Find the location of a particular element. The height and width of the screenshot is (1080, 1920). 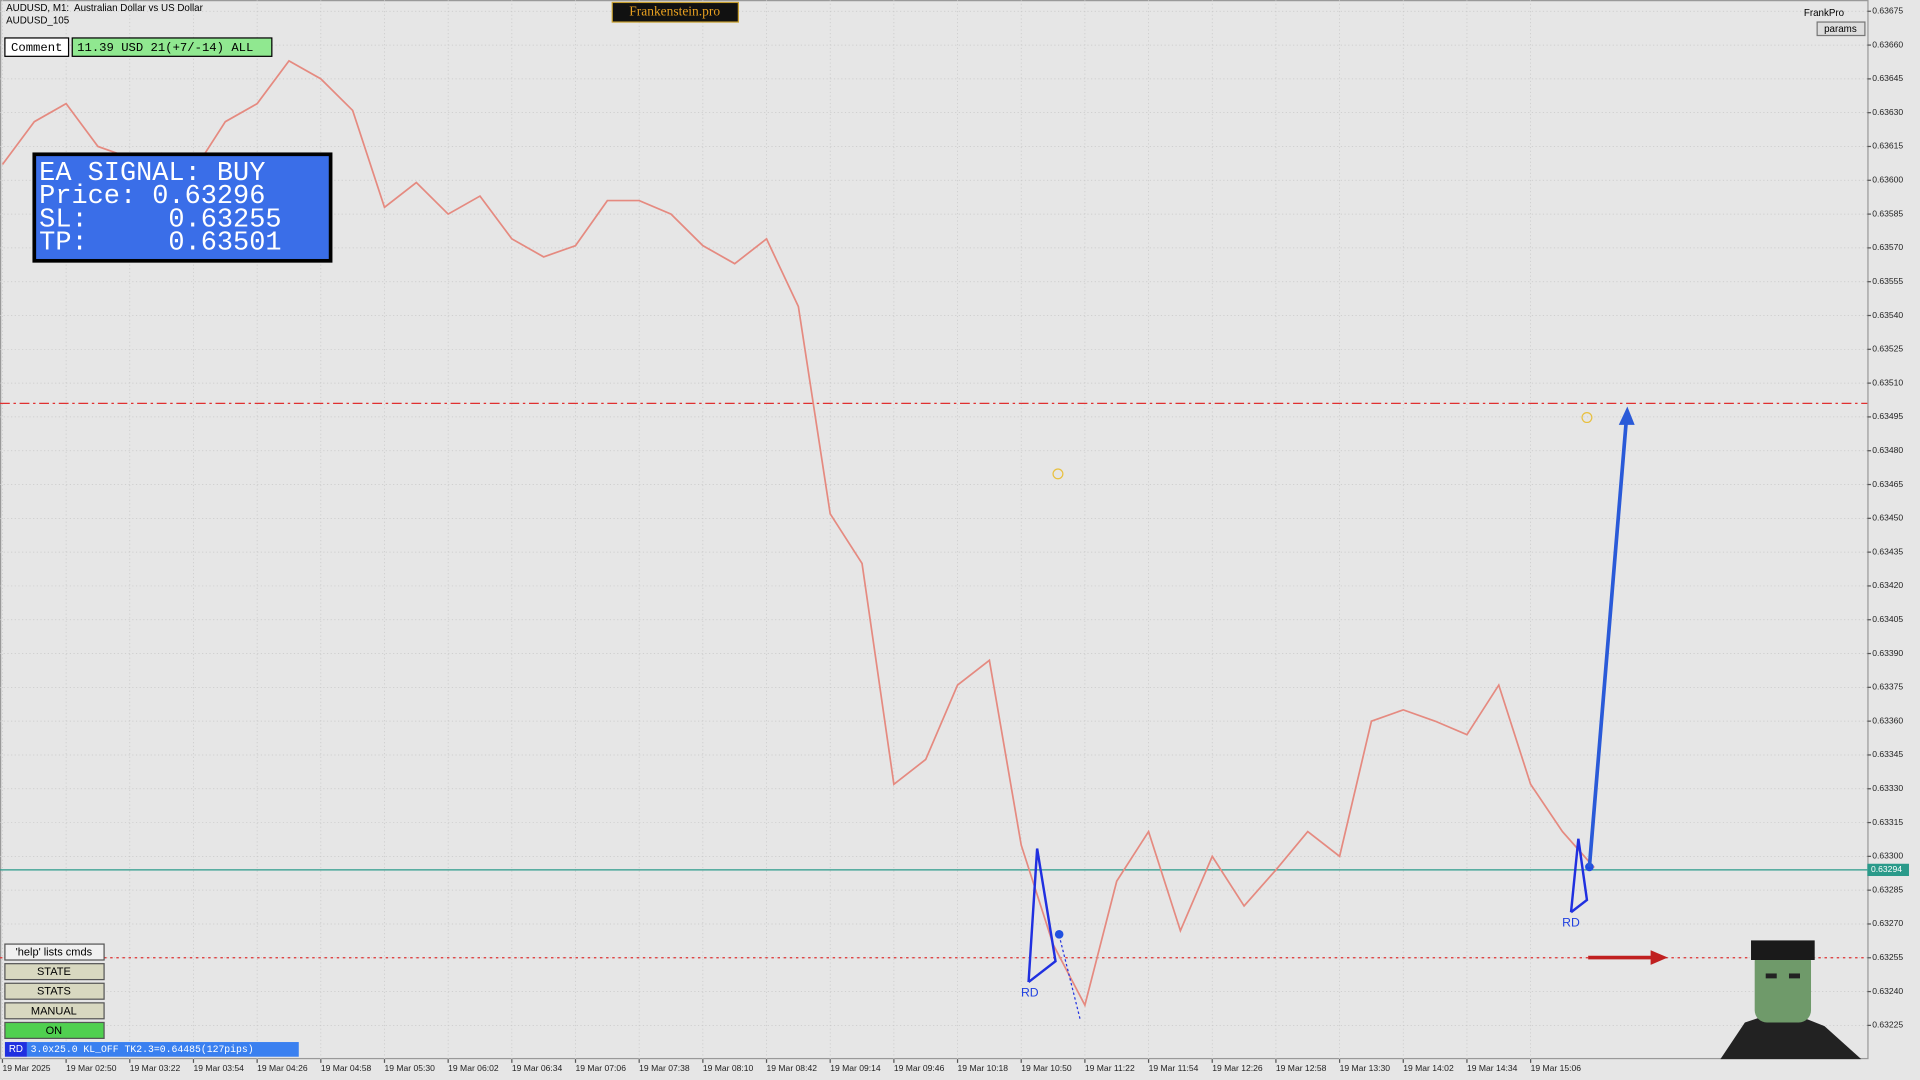

signal-line: Price: 0.63296 is located at coordinates (152, 197).